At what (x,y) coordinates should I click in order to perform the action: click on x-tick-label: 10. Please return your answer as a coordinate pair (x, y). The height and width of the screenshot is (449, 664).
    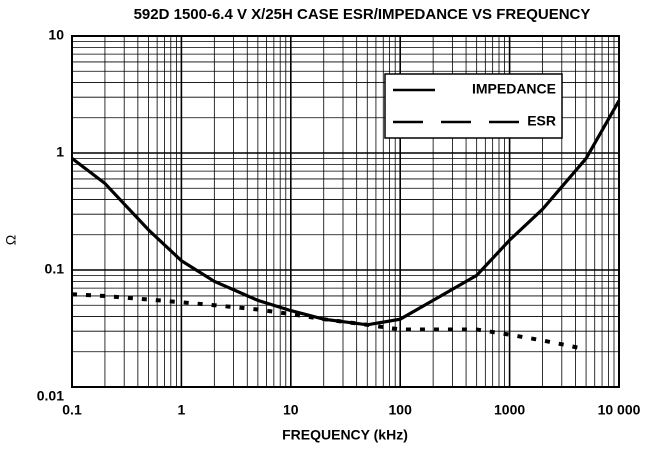
    Looking at the image, I should click on (291, 410).